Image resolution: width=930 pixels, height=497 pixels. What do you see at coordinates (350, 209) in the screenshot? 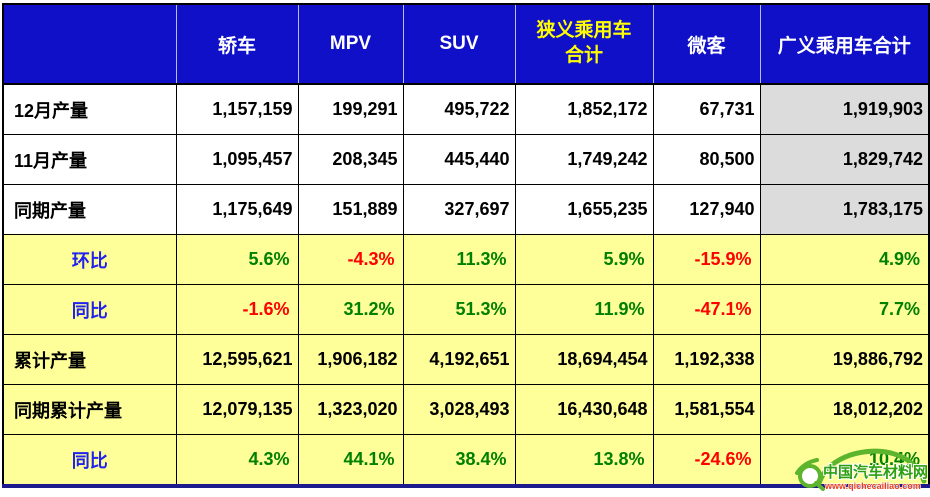
I see `table-cell: 151,889` at bounding box center [350, 209].